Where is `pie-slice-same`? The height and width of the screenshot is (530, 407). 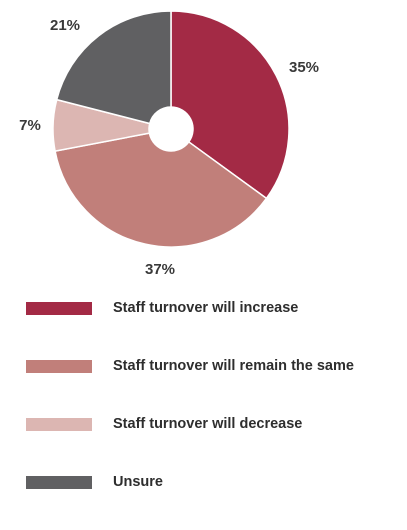
pie-slice-same is located at coordinates (161, 190).